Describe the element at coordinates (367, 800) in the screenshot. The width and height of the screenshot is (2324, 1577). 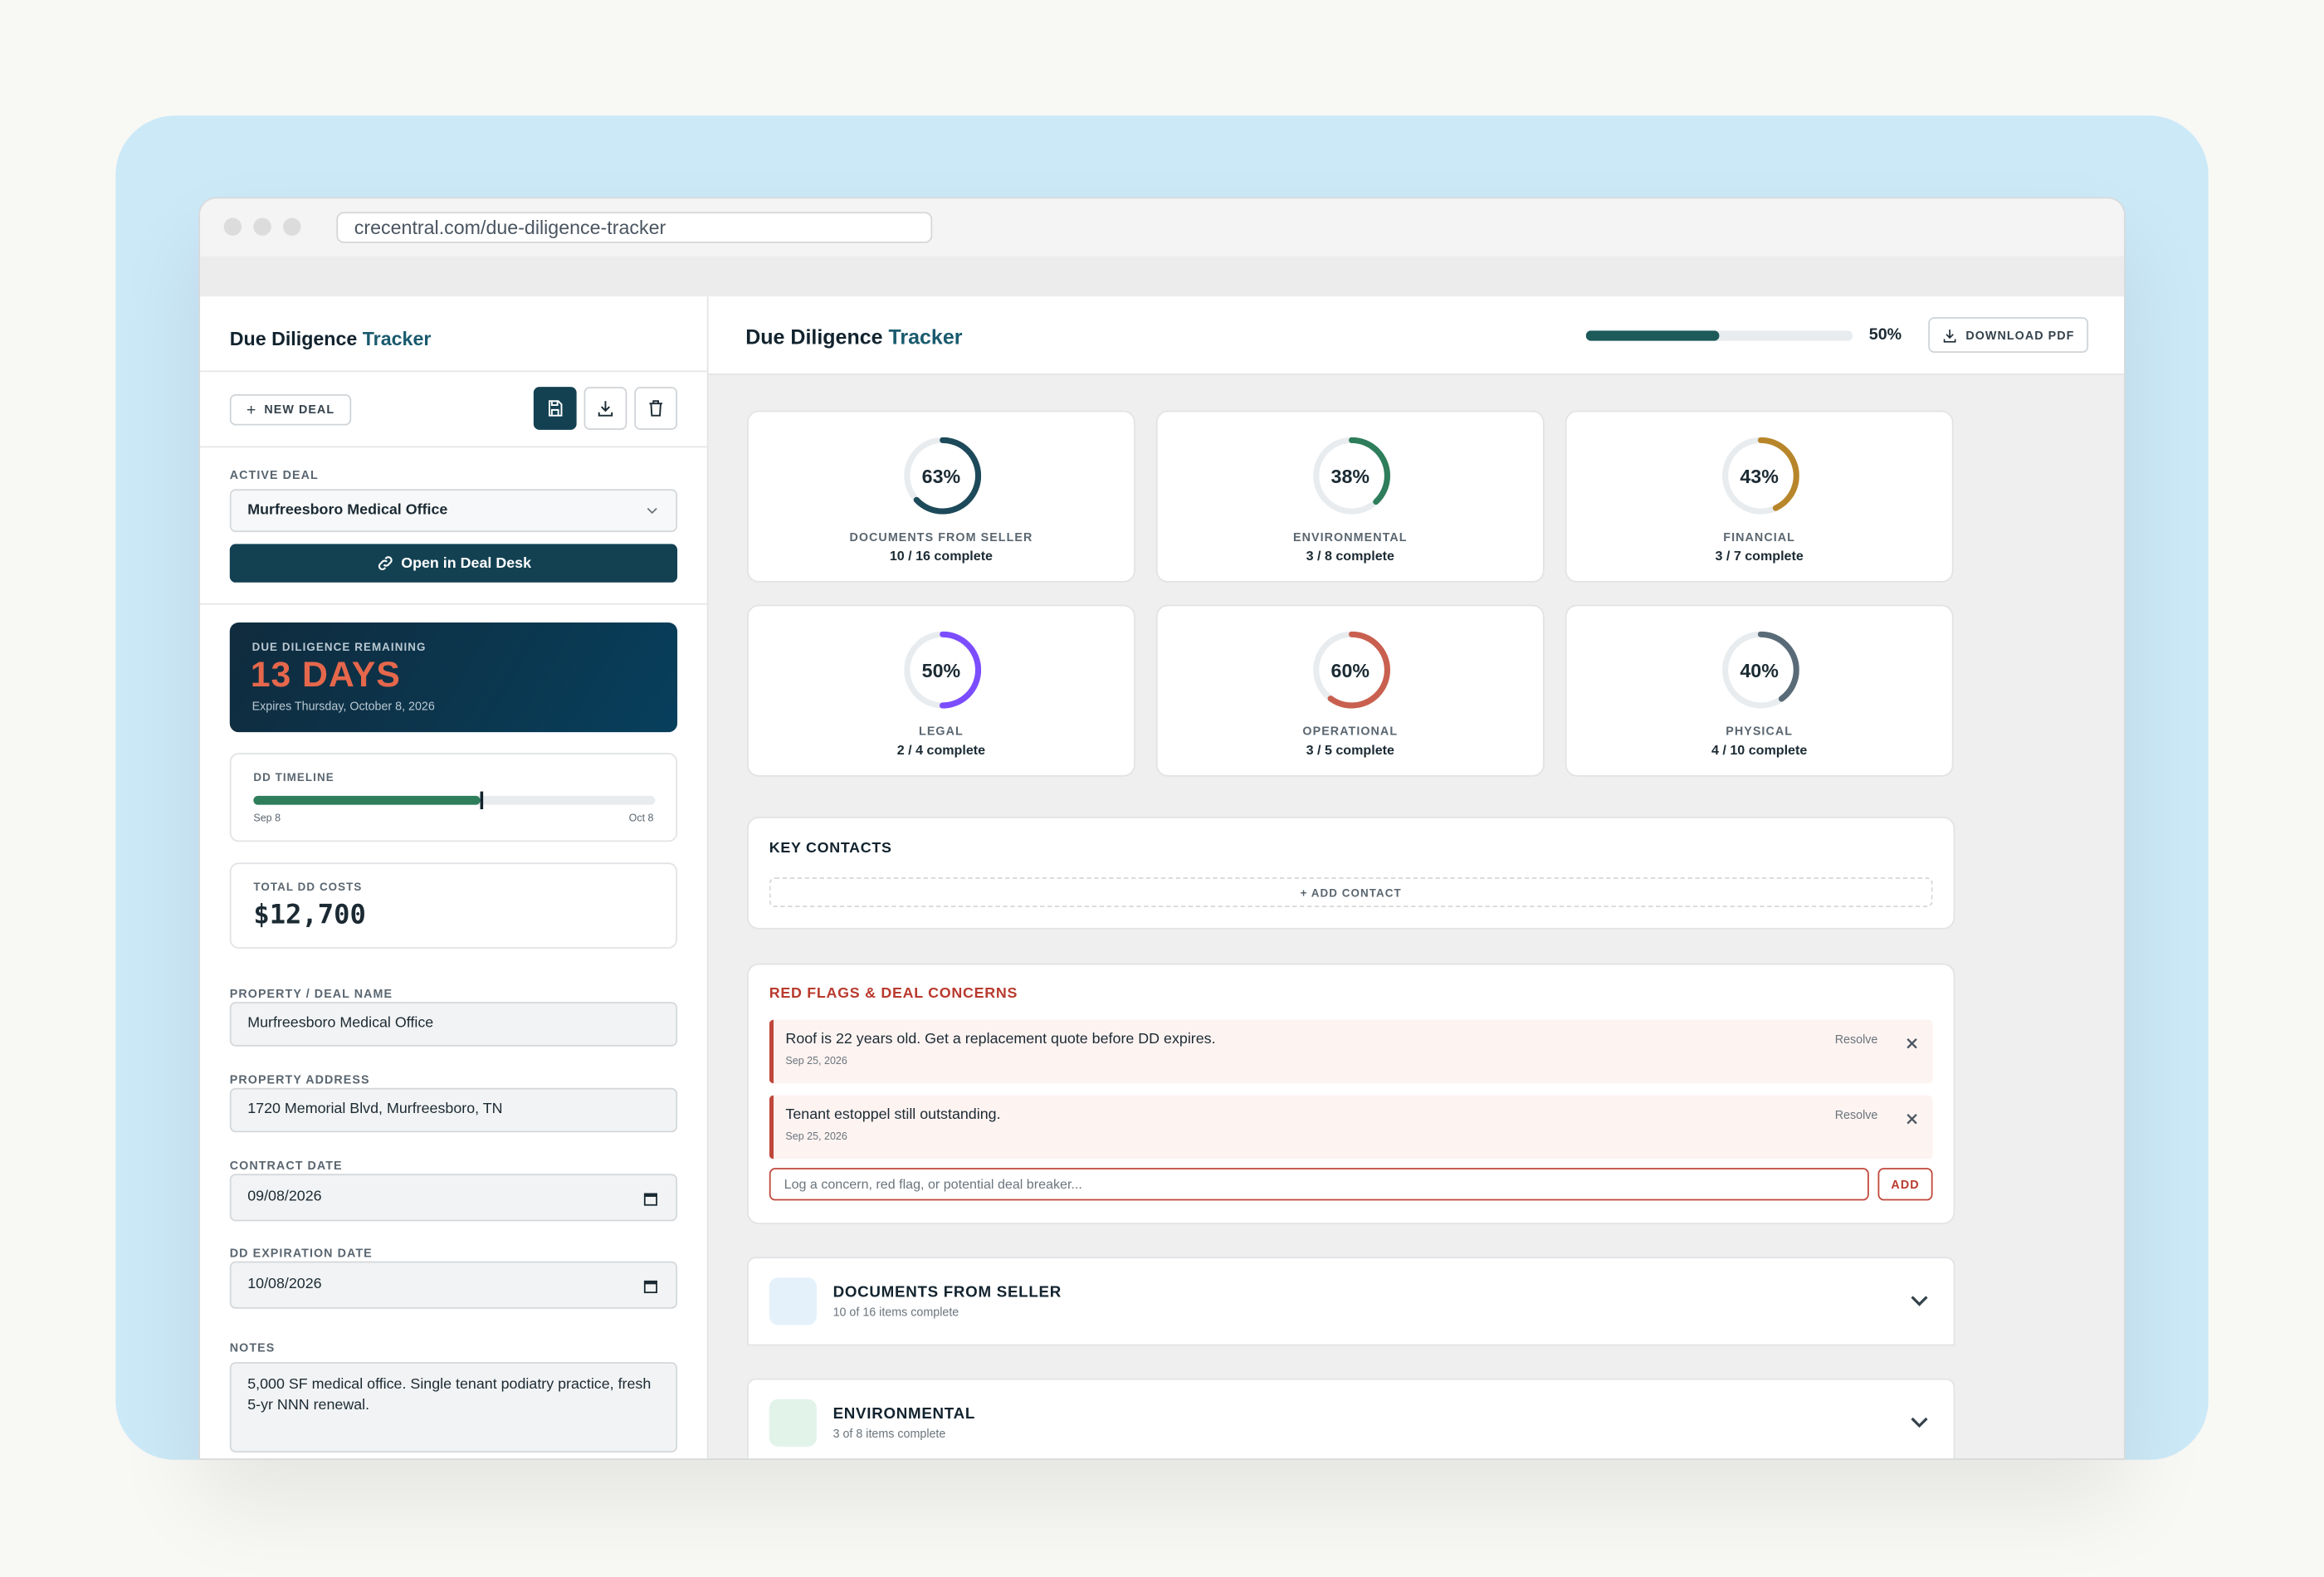
I see `timeline-fill` at that location.